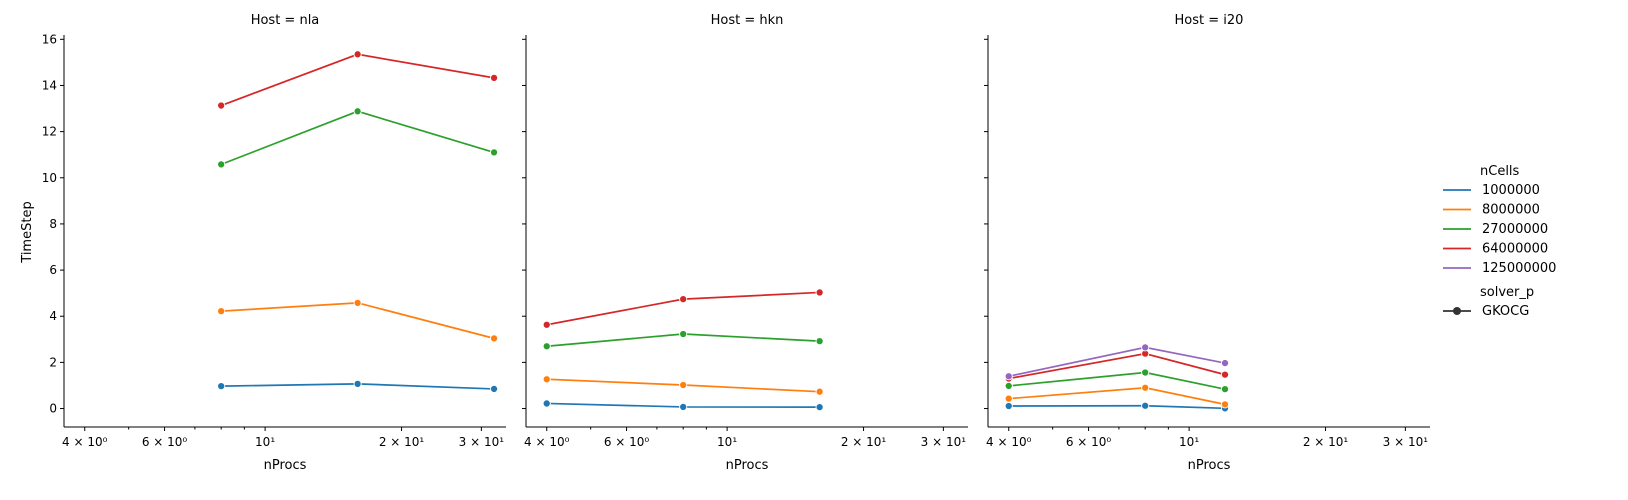 The height and width of the screenshot is (500, 1628). Describe the element at coordinates (1511, 190) in the screenshot. I see `legend-label: 1000000` at that location.